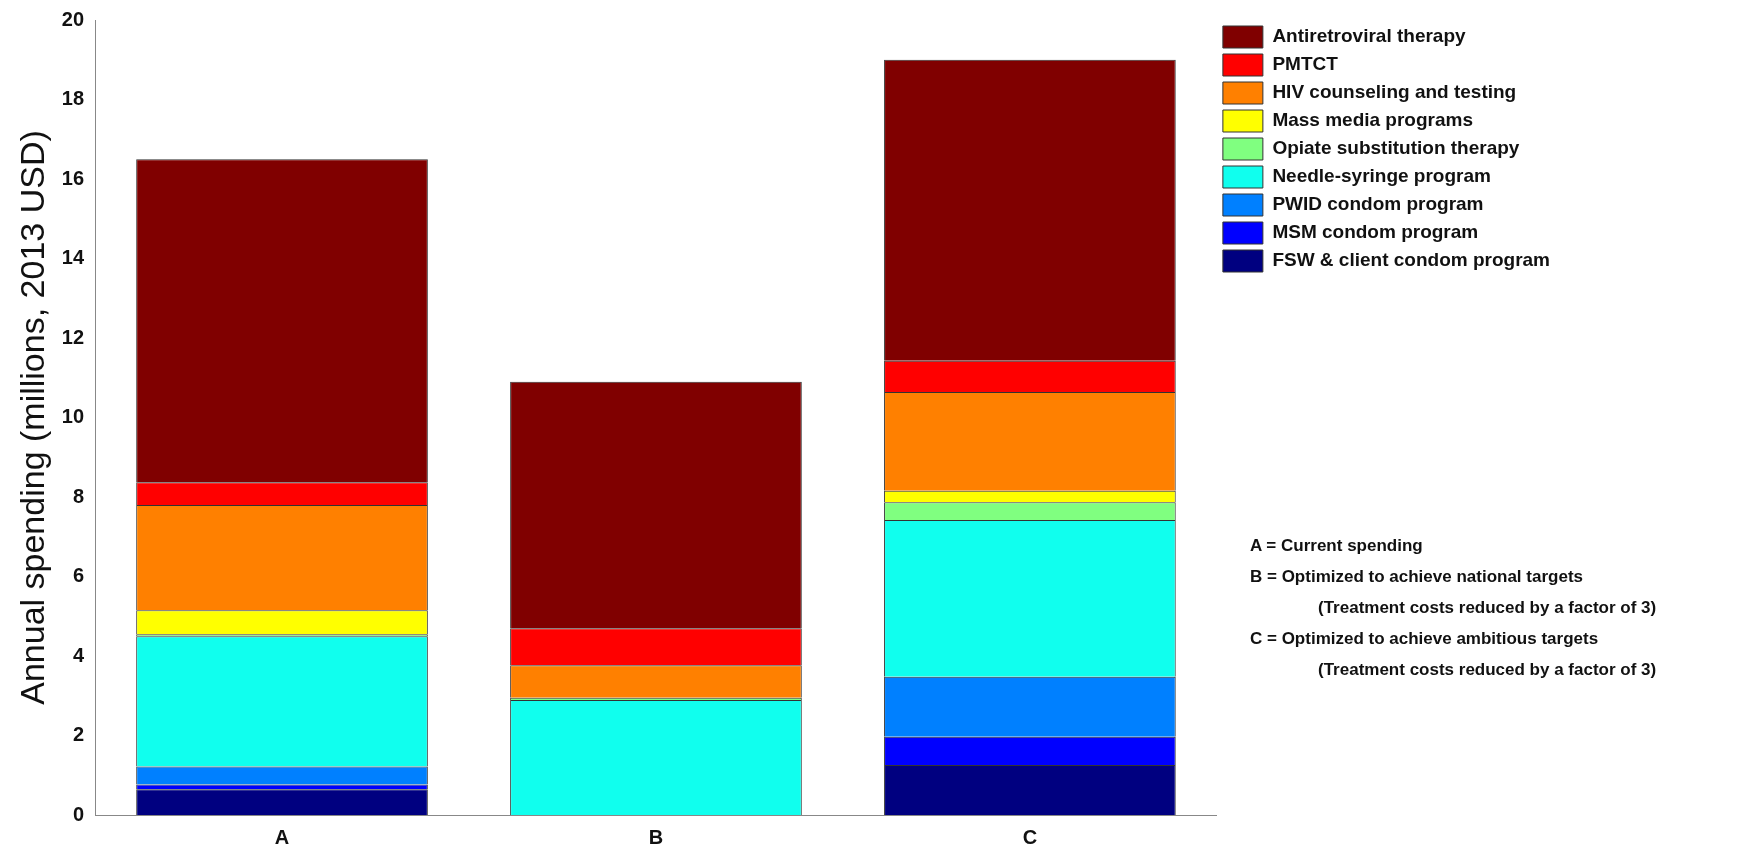 This screenshot has height=863, width=1750. Describe the element at coordinates (1369, 36) in the screenshot. I see `legend-label: Antiretroviral therapy` at that location.